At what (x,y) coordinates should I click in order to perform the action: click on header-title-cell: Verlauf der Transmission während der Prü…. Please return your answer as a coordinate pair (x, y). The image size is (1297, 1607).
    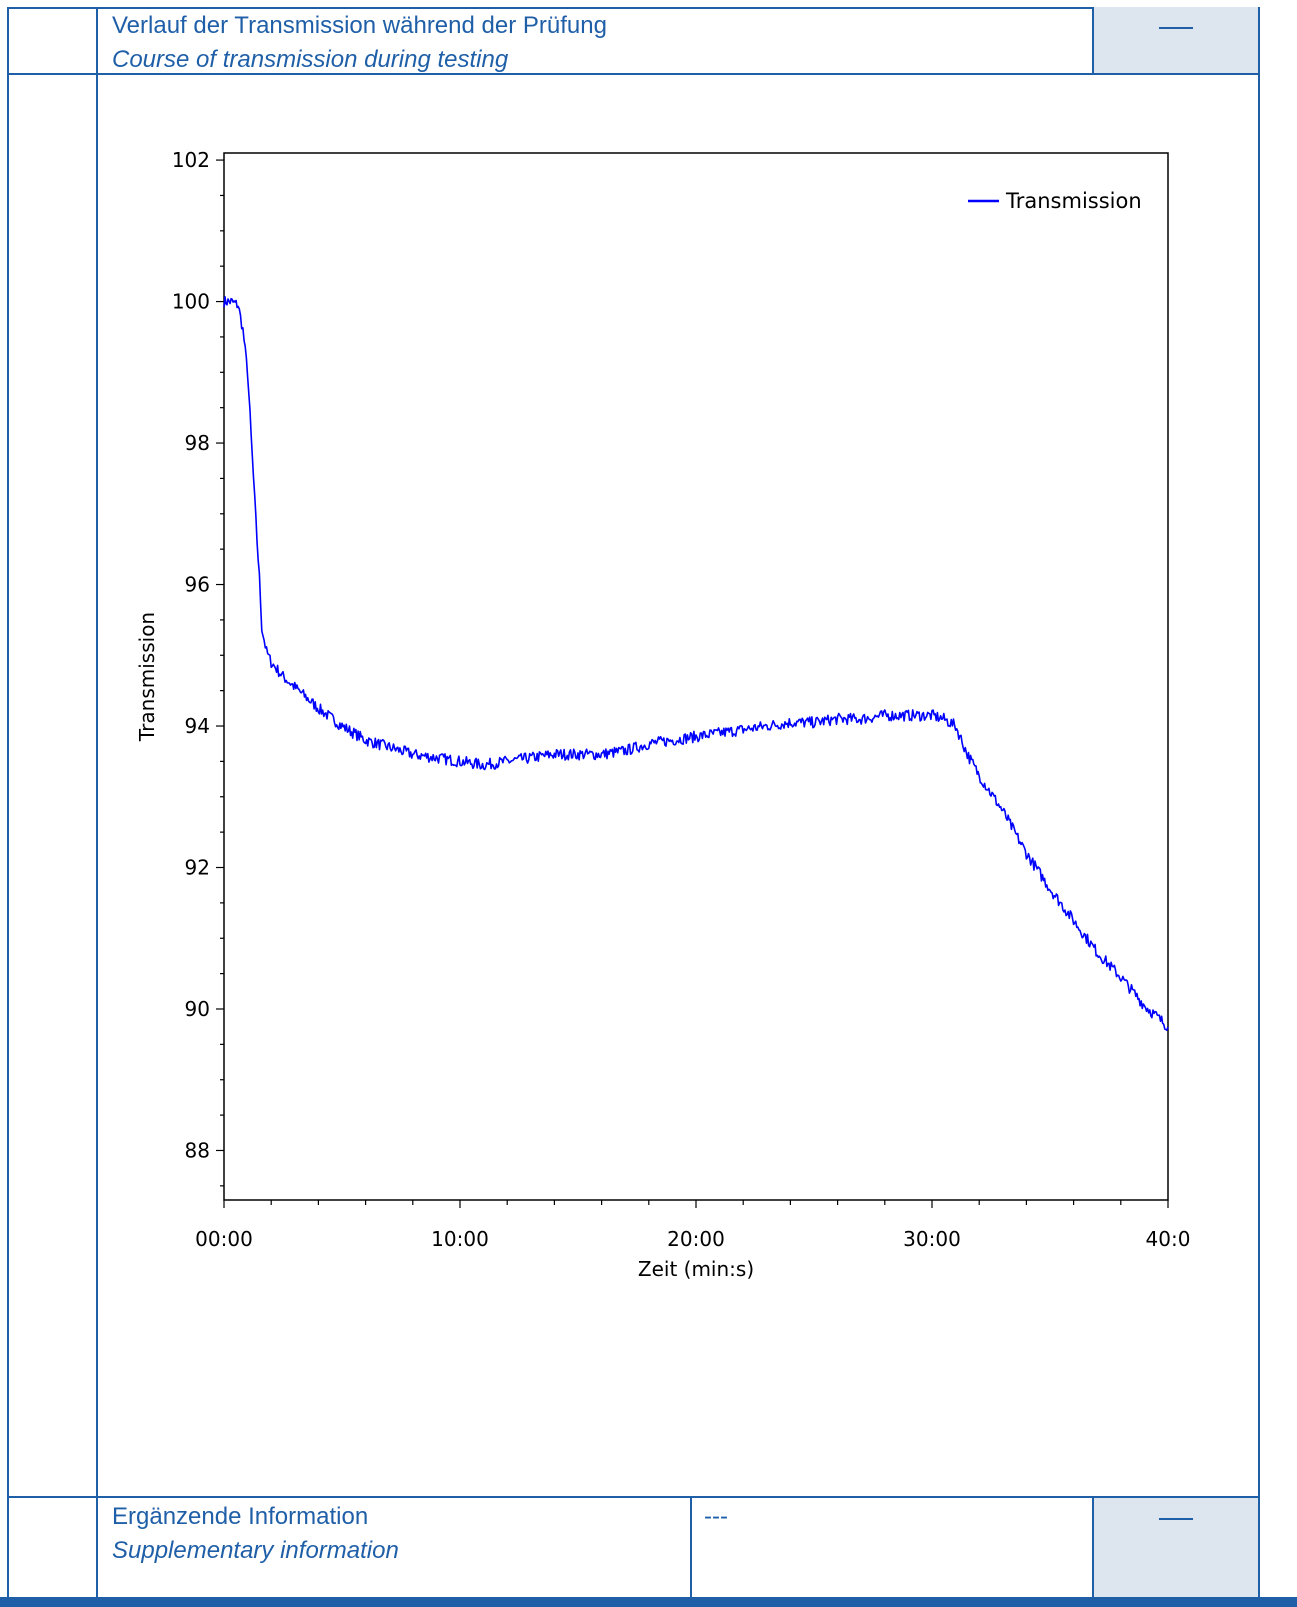
    Looking at the image, I should click on (596, 41).